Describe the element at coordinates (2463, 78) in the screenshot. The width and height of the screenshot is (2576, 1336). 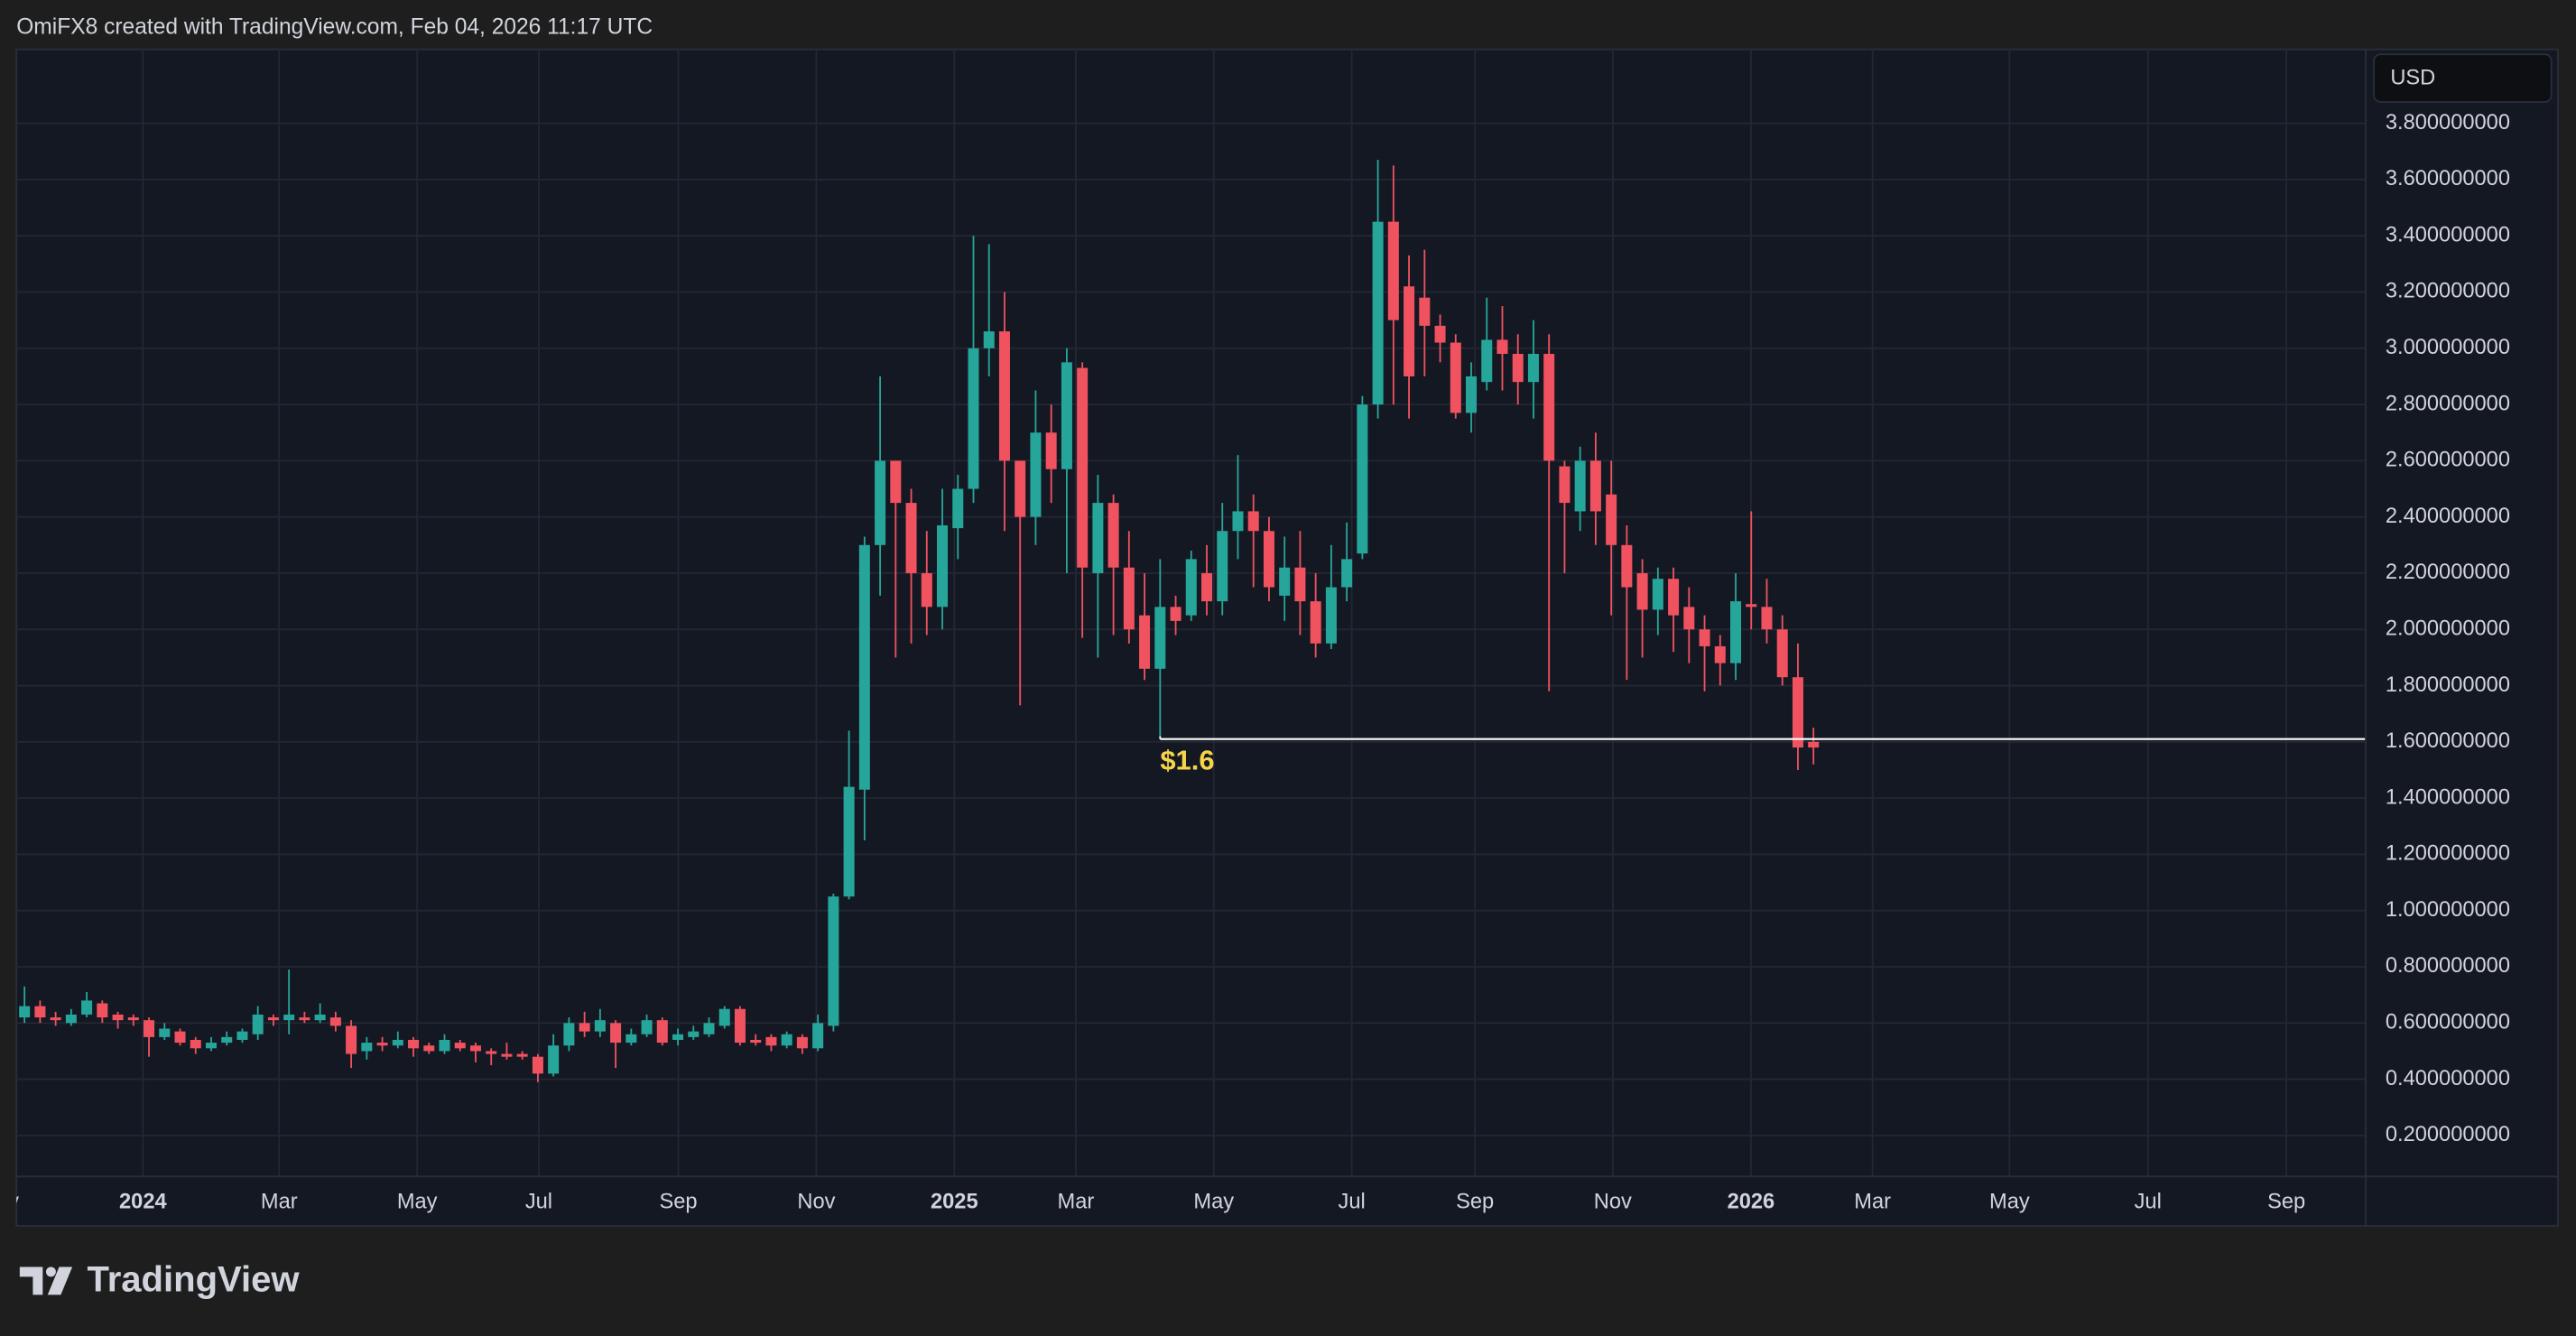
I see `currency-box` at that location.